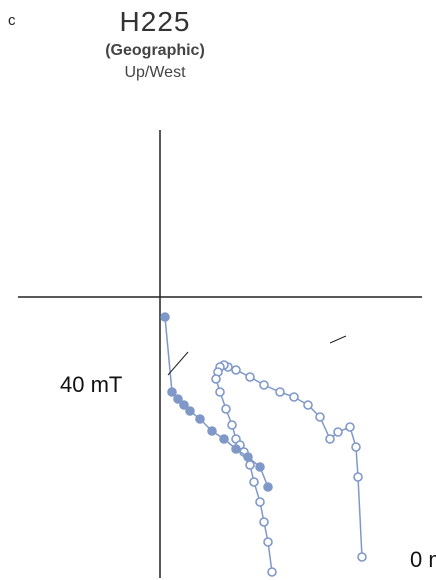 This screenshot has width=436, height=580. I want to click on axis-direction-label: Up/West, so click(155, 72).